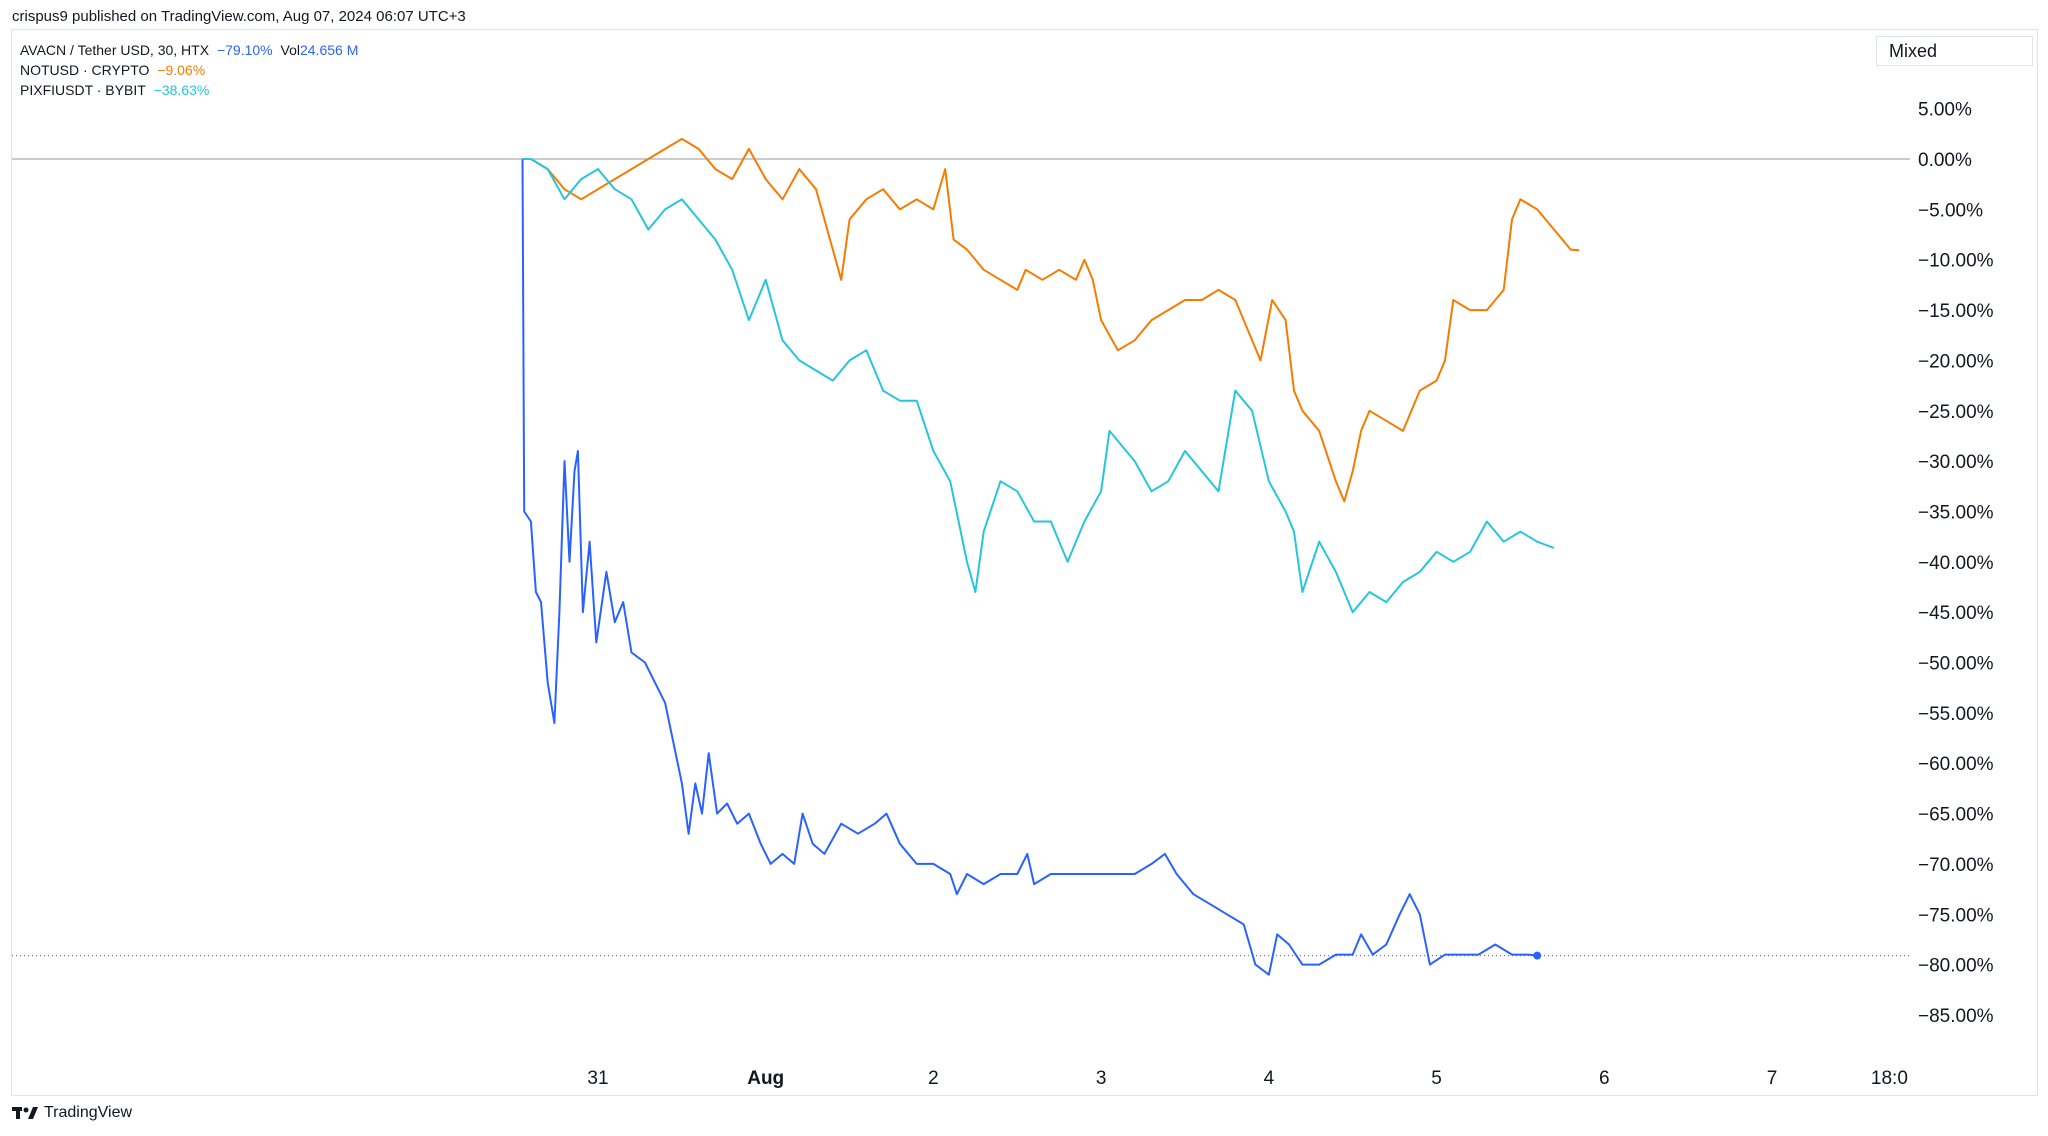 The height and width of the screenshot is (1136, 2048). What do you see at coordinates (1101, 1078) in the screenshot?
I see `x-tick-label: 3` at bounding box center [1101, 1078].